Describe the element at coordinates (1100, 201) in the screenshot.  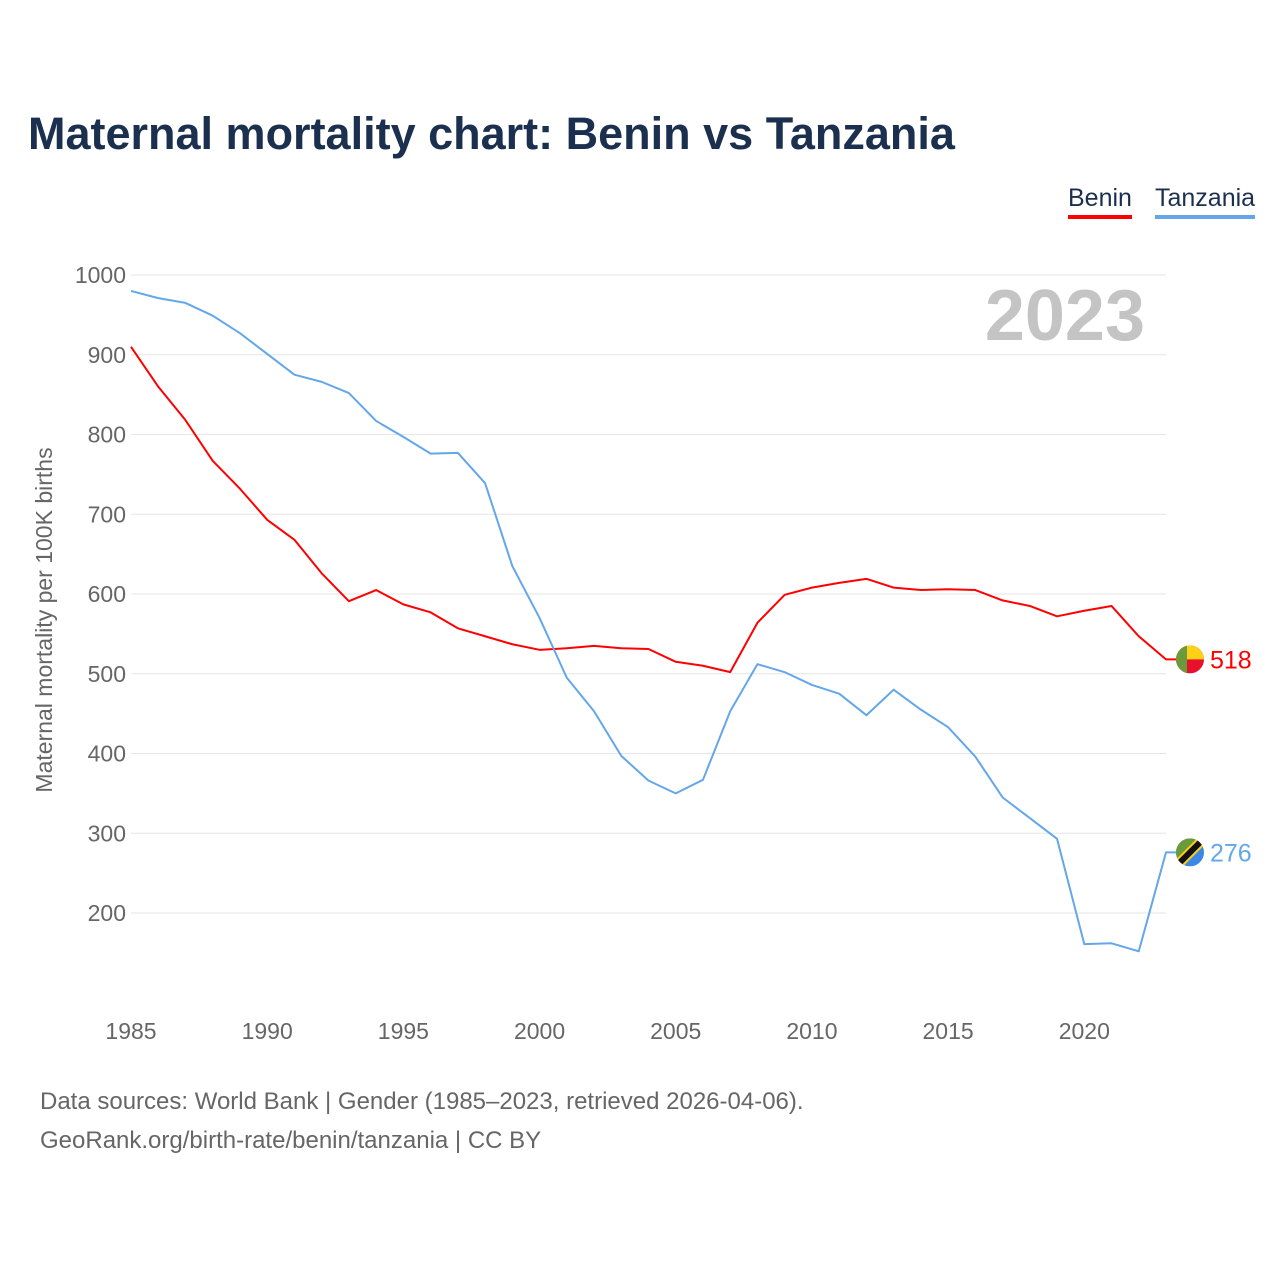
I see `legend-benin: Benin` at that location.